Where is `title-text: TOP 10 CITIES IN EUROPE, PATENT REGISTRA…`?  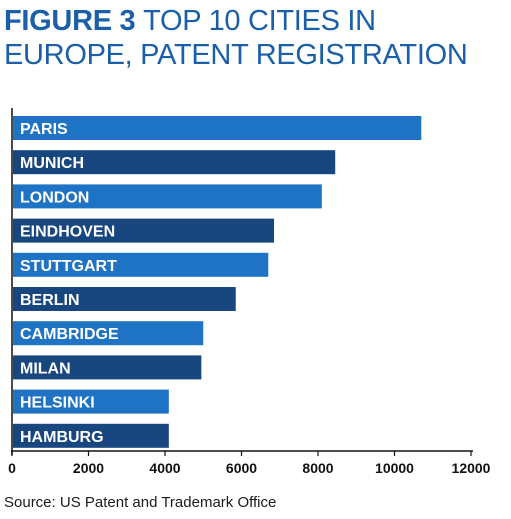
title-text: TOP 10 CITIES IN EUROPE, PATENT REGISTRA… is located at coordinates (236, 38).